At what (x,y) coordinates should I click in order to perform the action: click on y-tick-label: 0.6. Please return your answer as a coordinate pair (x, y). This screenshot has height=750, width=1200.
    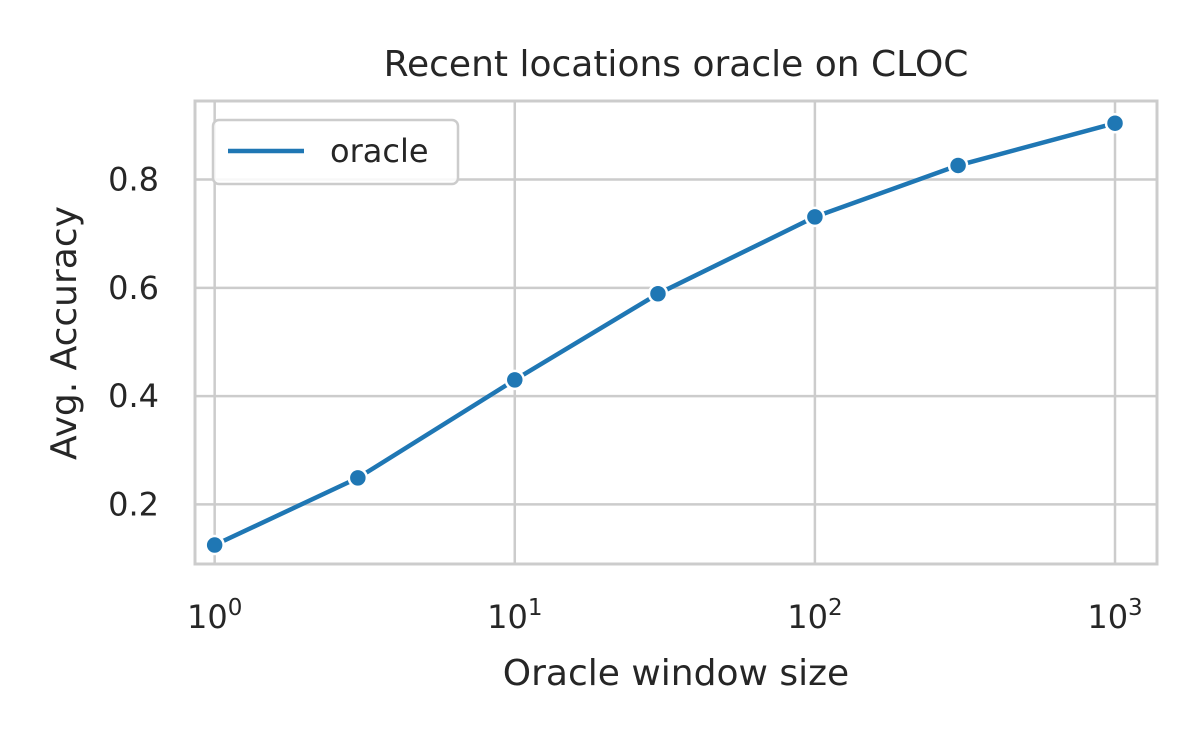
    Looking at the image, I should click on (133, 288).